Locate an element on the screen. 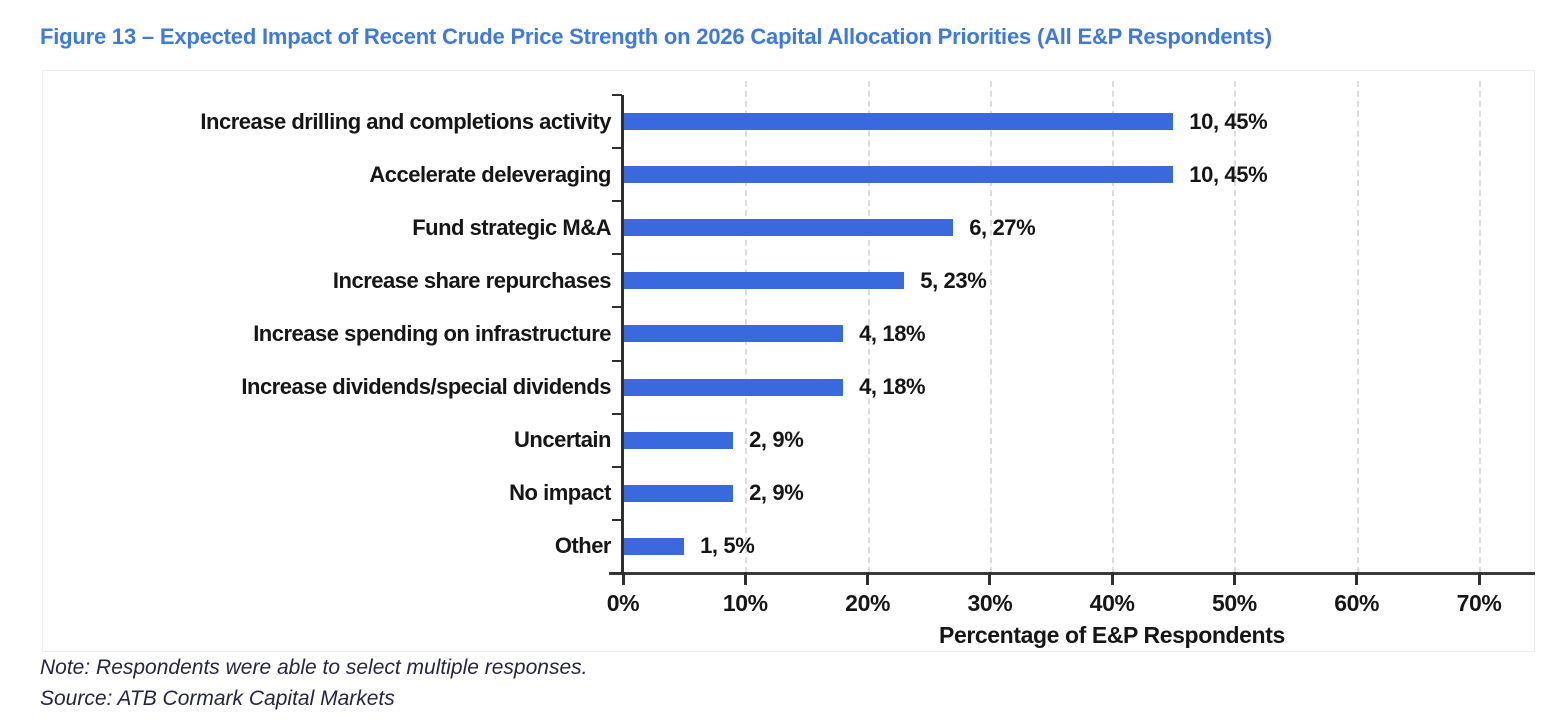 The image size is (1552, 727). category-label: No impact is located at coordinates (560, 493).